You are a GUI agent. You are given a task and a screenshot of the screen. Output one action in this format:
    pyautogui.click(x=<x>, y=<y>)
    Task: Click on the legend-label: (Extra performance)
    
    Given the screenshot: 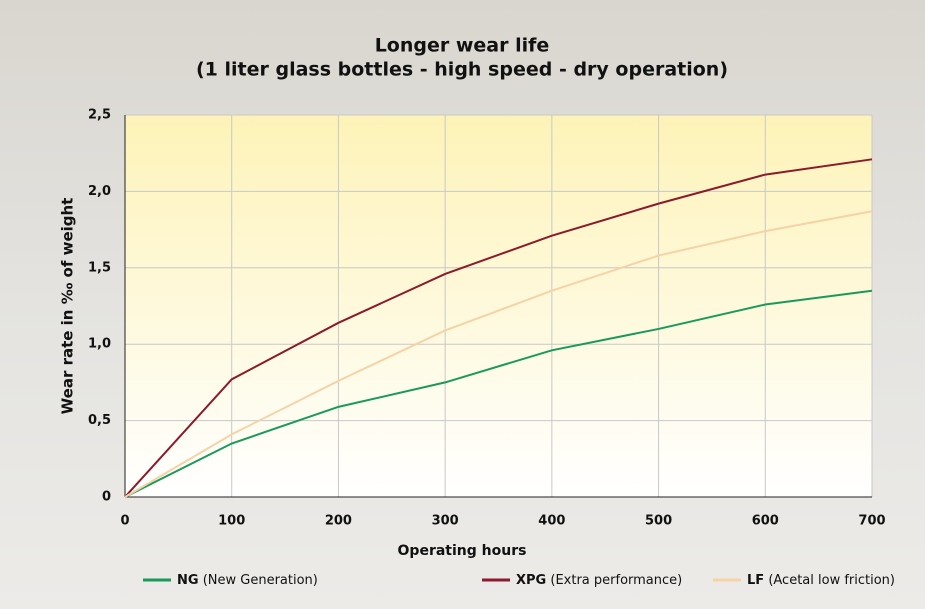 What is the action you would take?
    pyautogui.click(x=616, y=580)
    